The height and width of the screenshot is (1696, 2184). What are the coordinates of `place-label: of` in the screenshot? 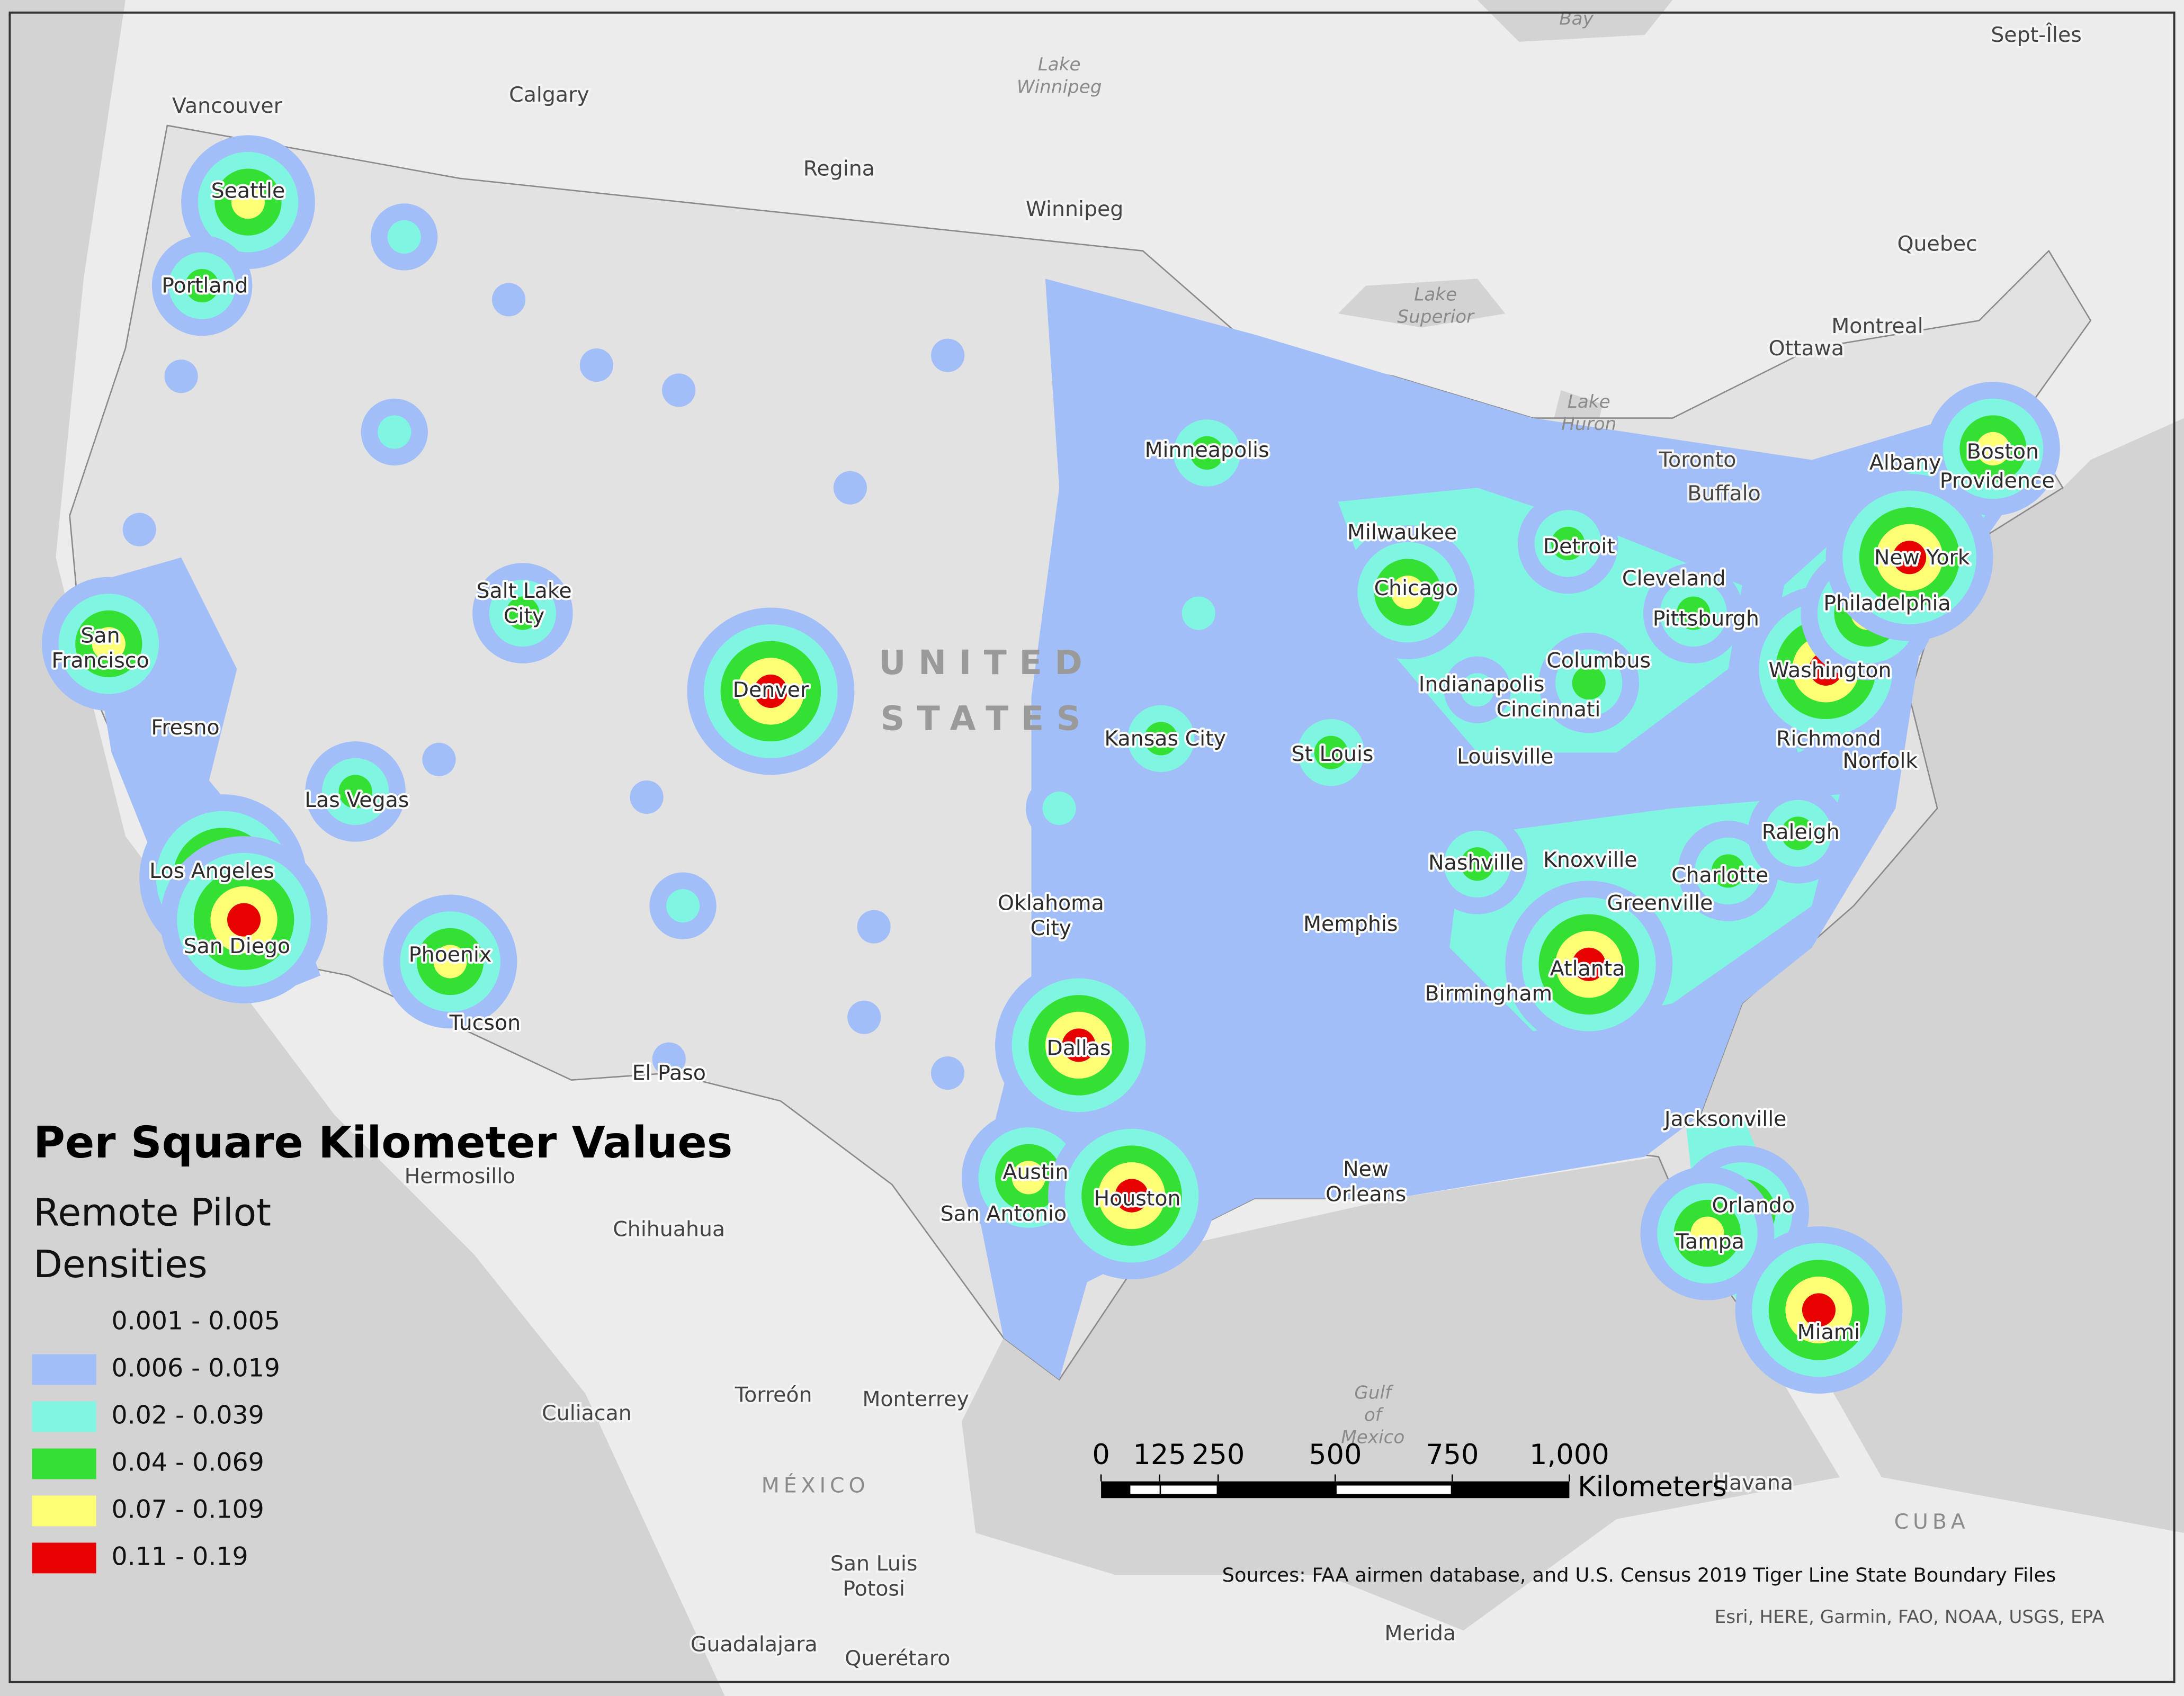 It's located at (1374, 1414).